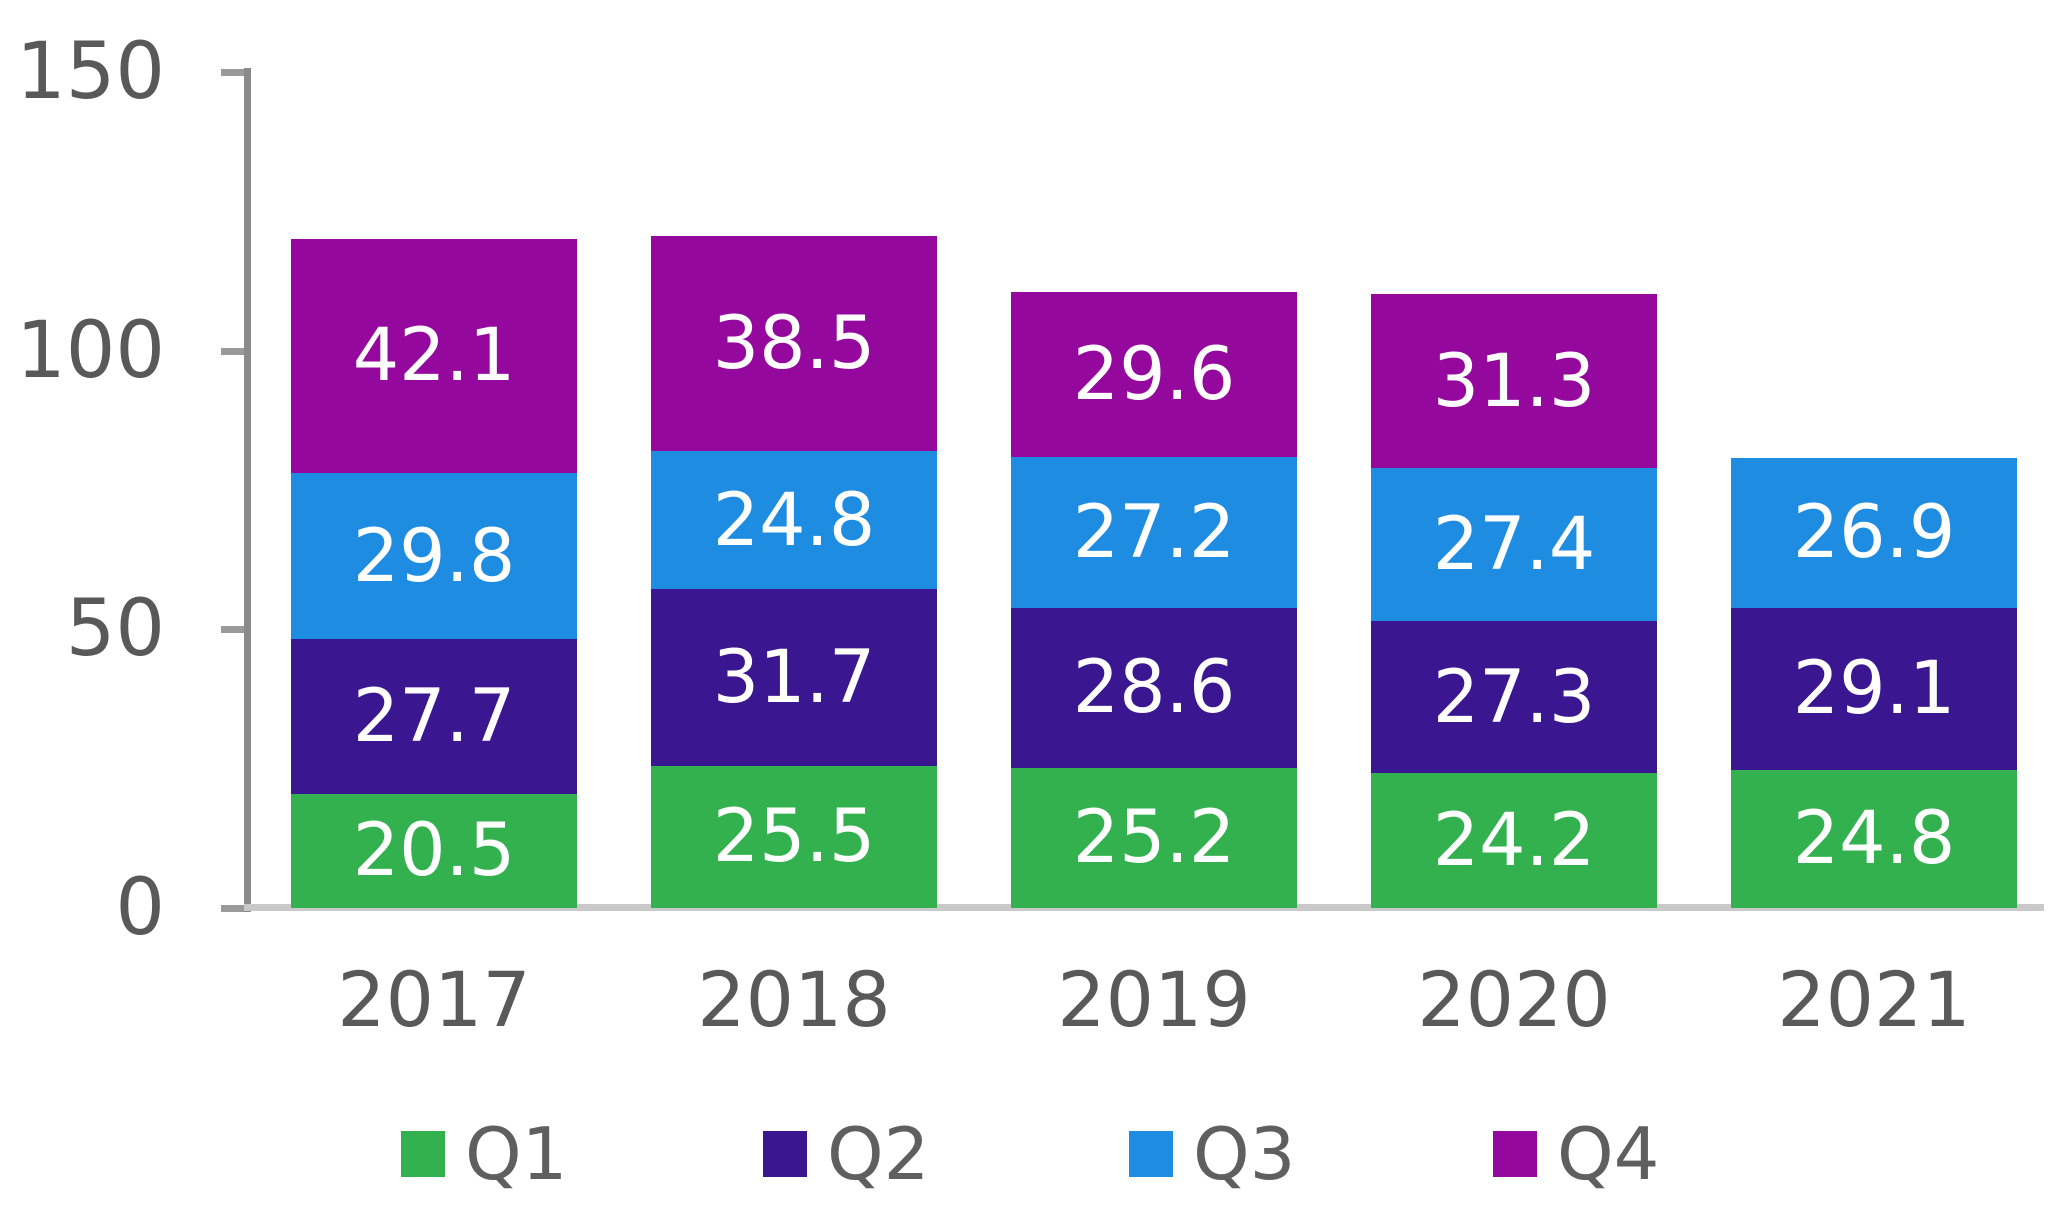  I want to click on bar-segment-2019-q2: 28.6, so click(1154, 688).